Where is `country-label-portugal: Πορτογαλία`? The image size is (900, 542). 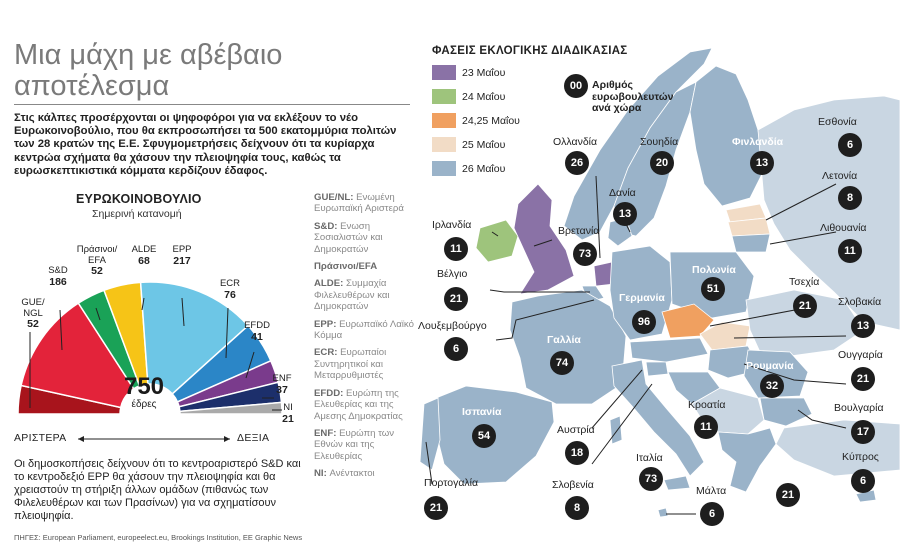
country-label-portugal: Πορτογαλία is located at coordinates (451, 483).